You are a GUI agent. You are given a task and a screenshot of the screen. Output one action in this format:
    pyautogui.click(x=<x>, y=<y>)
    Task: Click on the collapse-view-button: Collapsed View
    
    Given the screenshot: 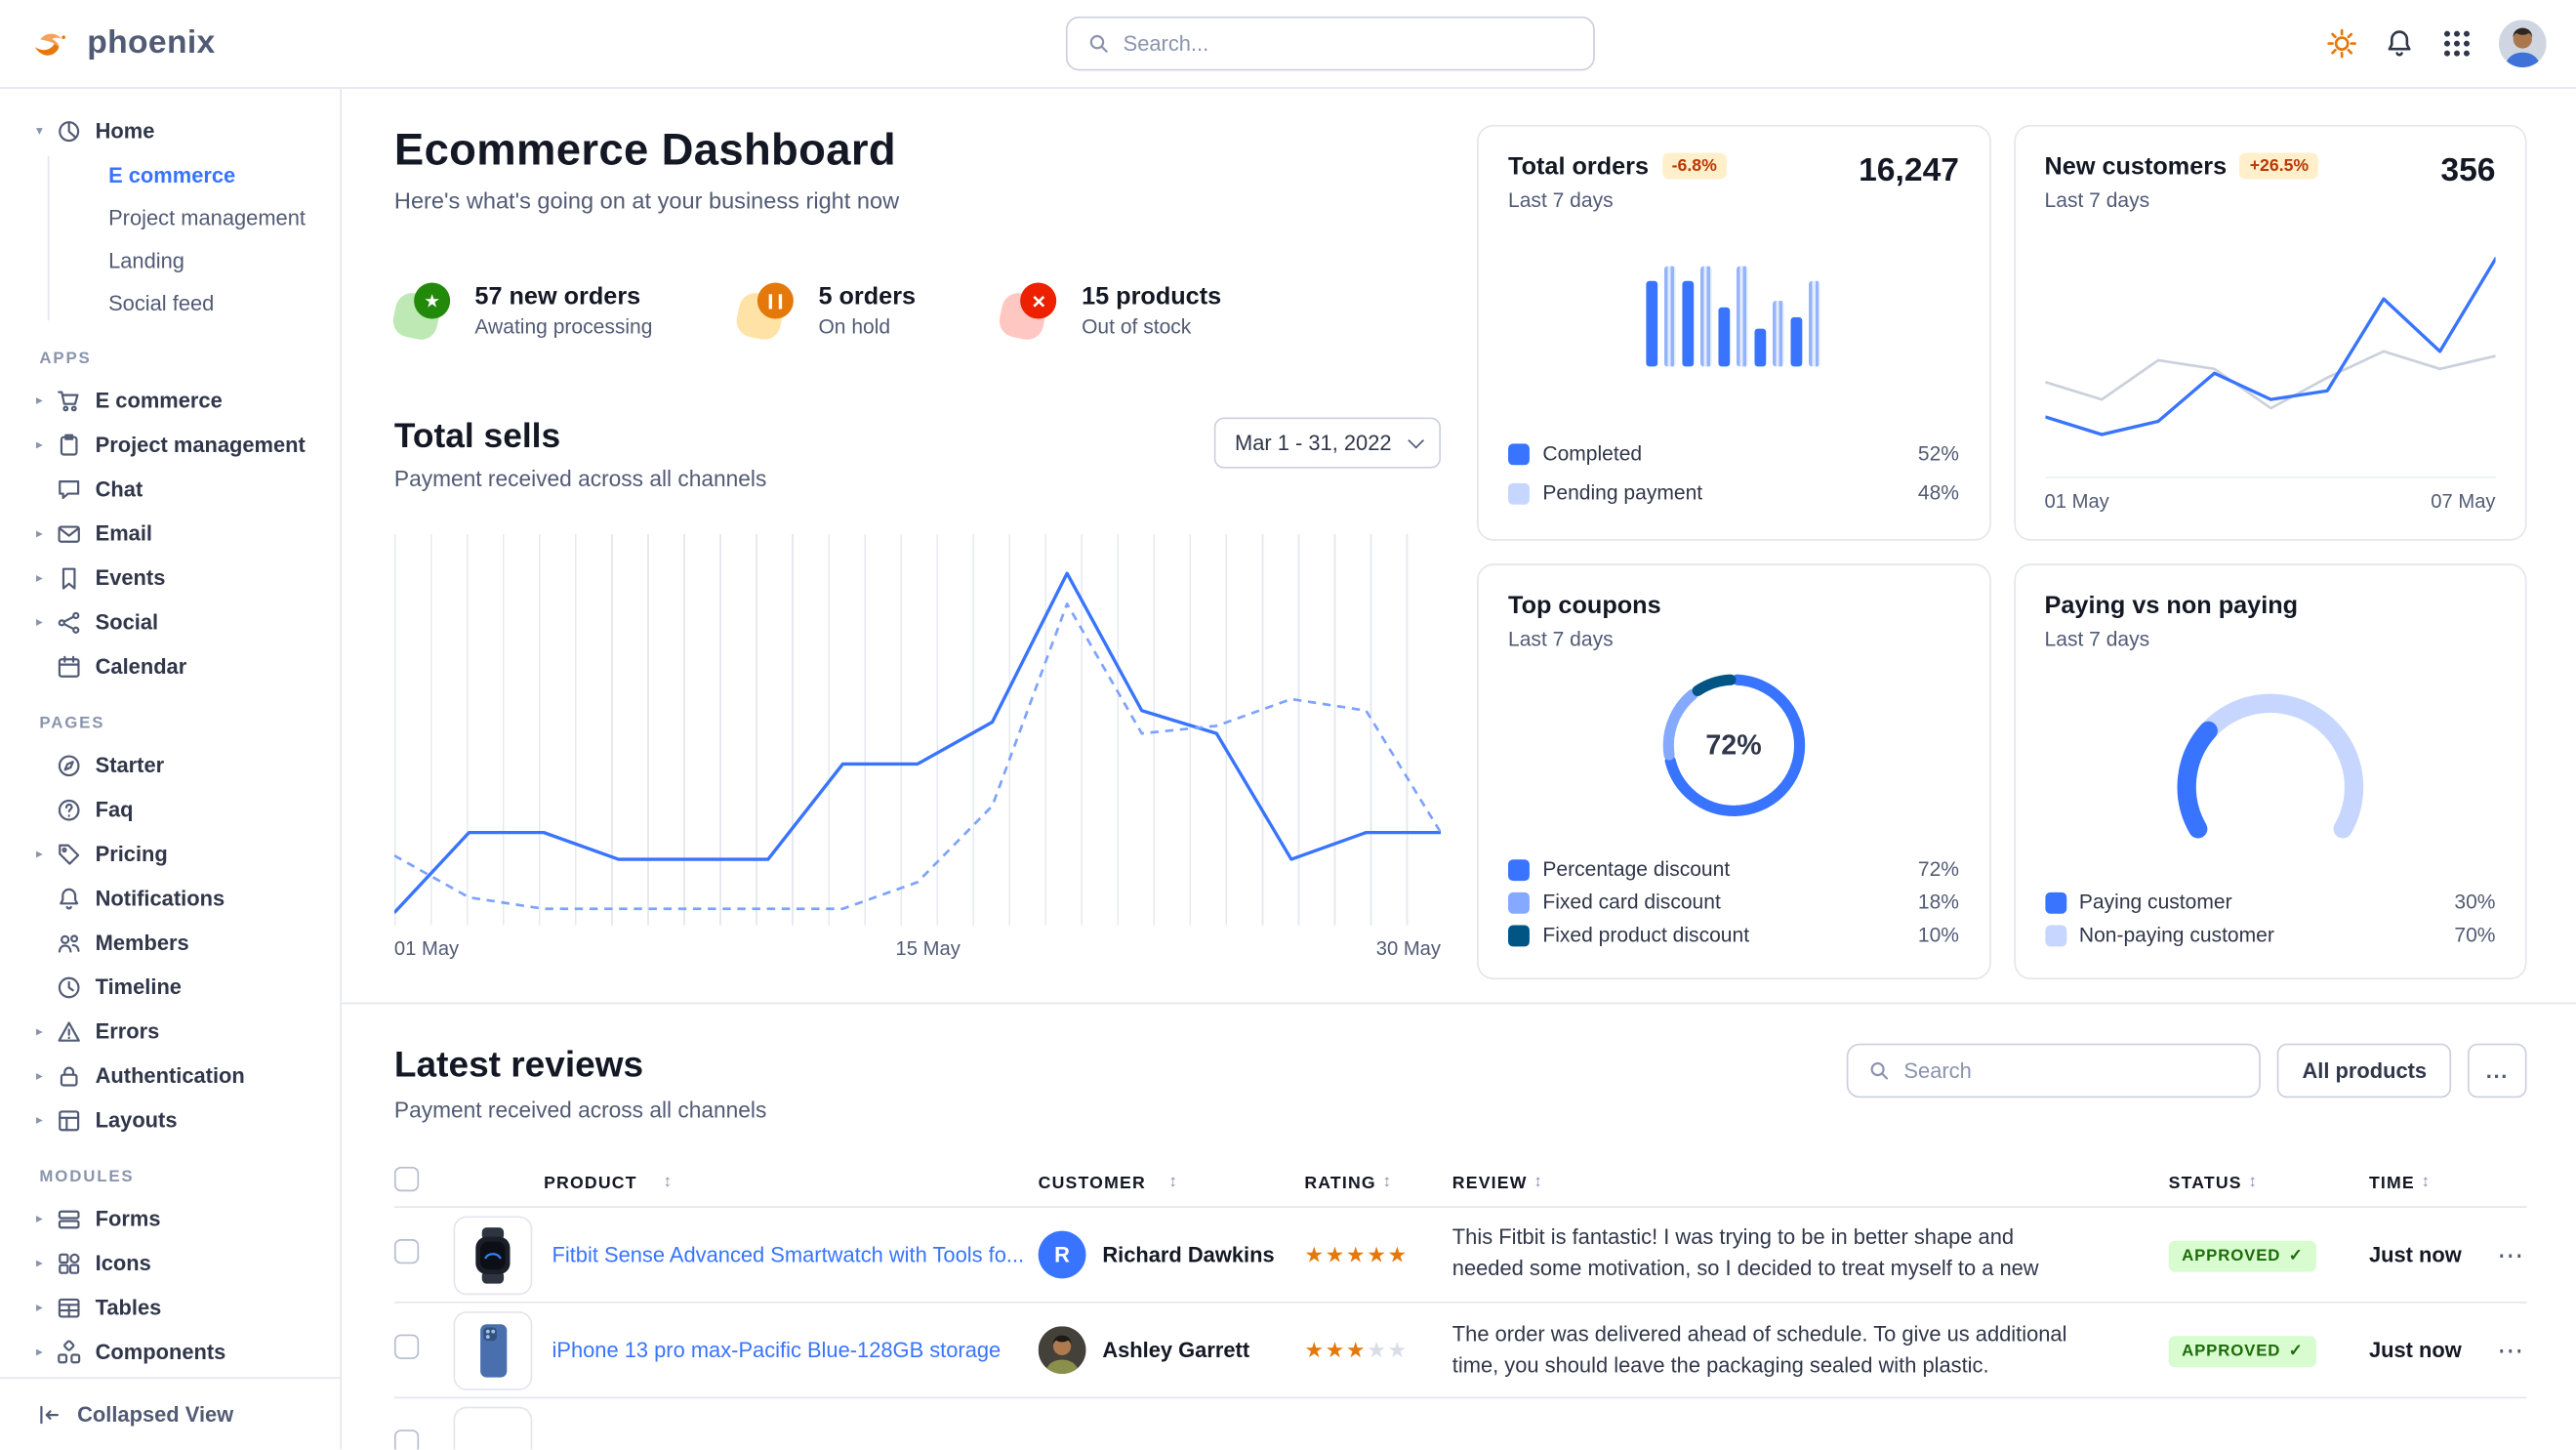 What is the action you would take?
    pyautogui.click(x=170, y=1413)
    